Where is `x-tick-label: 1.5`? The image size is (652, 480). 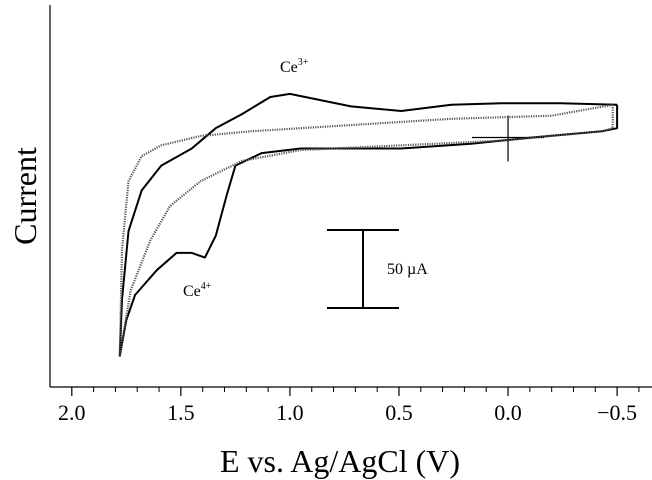 x-tick-label: 1.5 is located at coordinates (181, 412).